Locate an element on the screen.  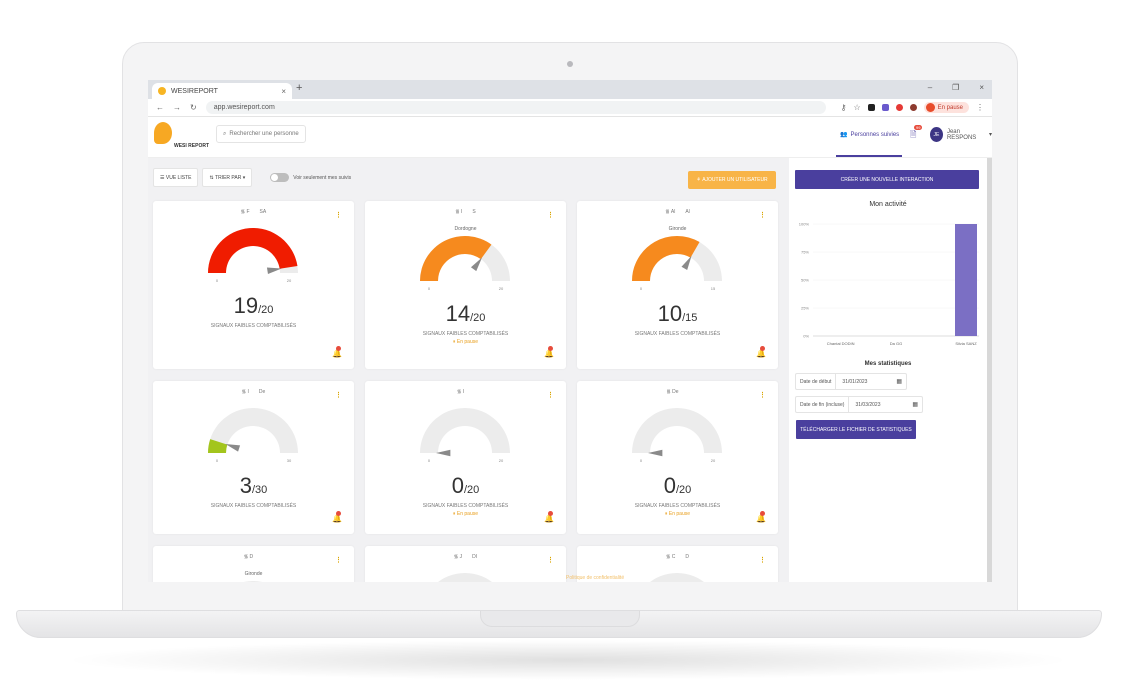
download-stats-button: TÉLÉCHARGER LE FICHIER DE STATISTIQUES is located at coordinates (856, 429).